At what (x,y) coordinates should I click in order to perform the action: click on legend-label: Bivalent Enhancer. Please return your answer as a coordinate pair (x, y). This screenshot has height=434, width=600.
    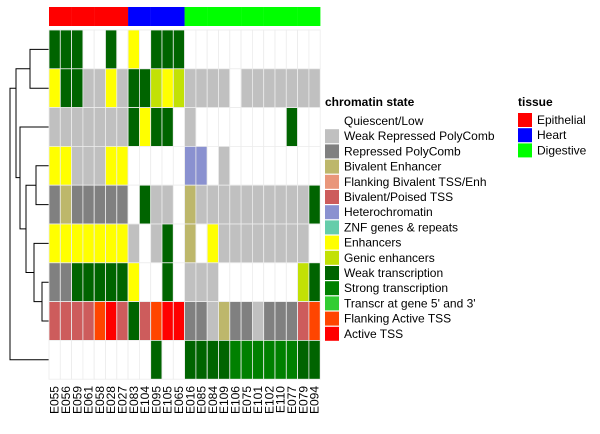
    Looking at the image, I should click on (392, 167).